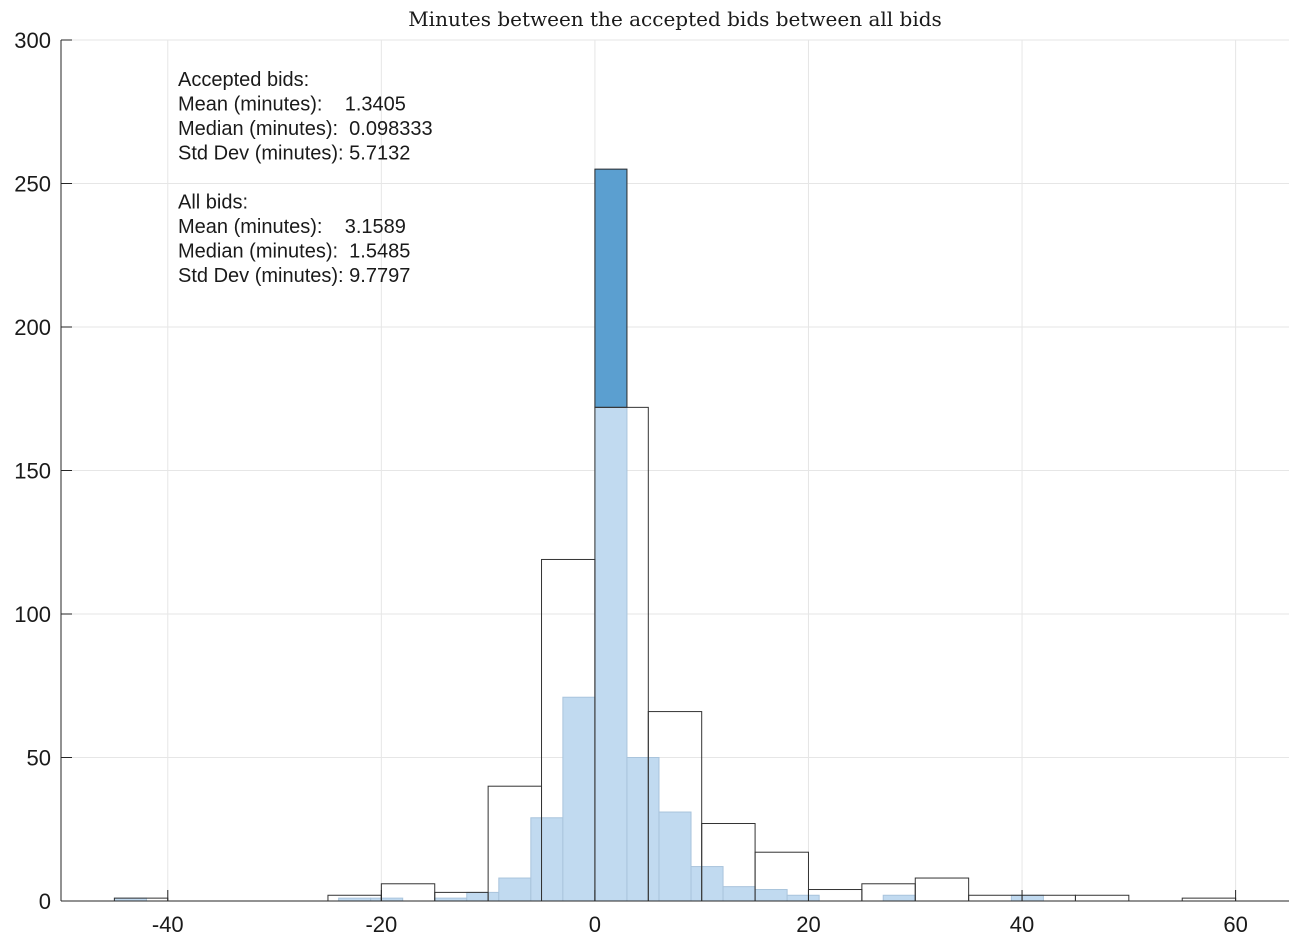 This screenshot has width=1294, height=947. I want to click on stats-line: Median (minutes): 0.098333, so click(305, 129).